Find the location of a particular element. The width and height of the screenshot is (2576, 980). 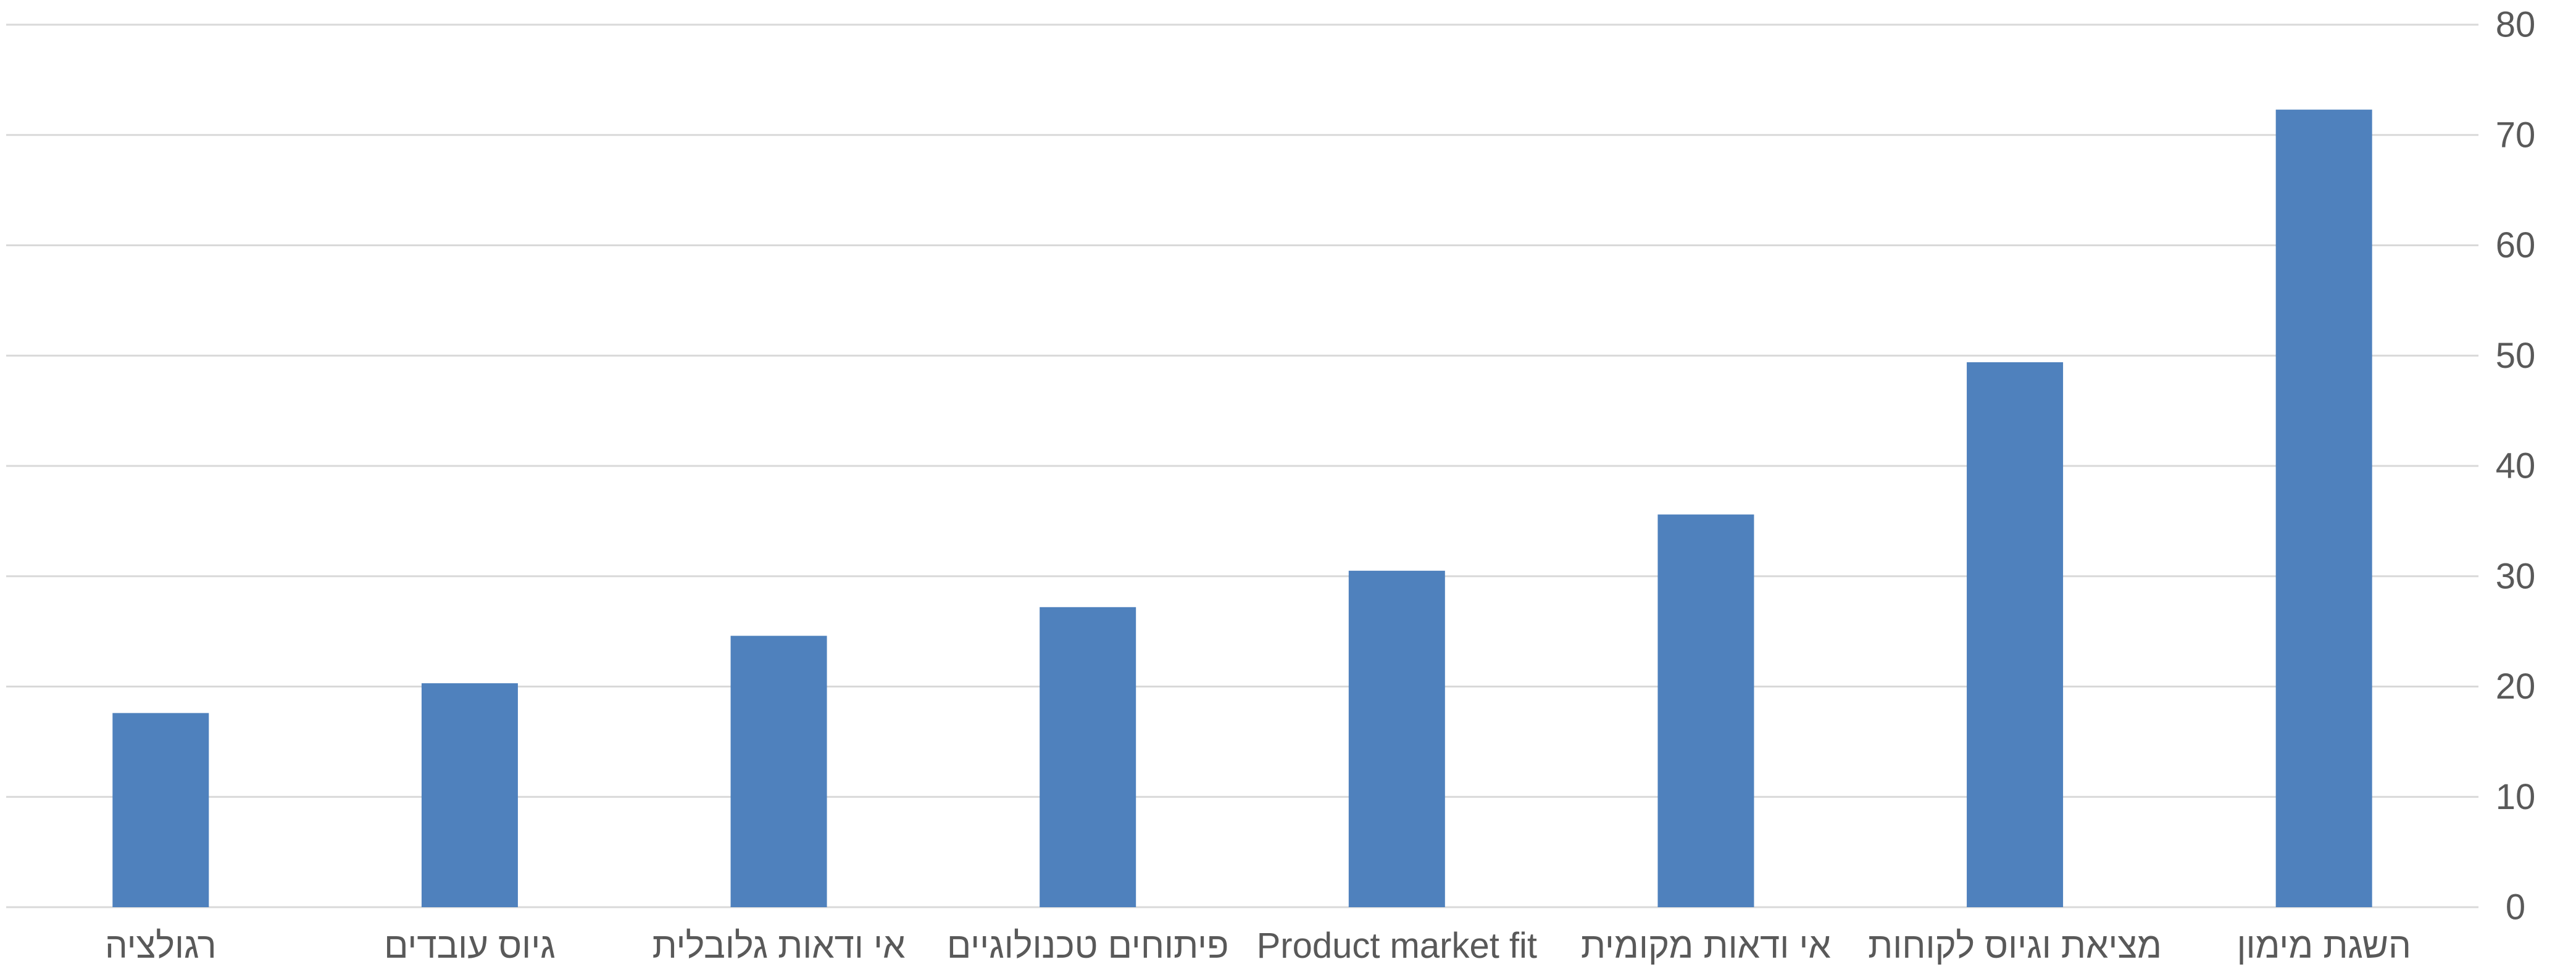

x-category-label-7: השגת מימון is located at coordinates (2323, 946).